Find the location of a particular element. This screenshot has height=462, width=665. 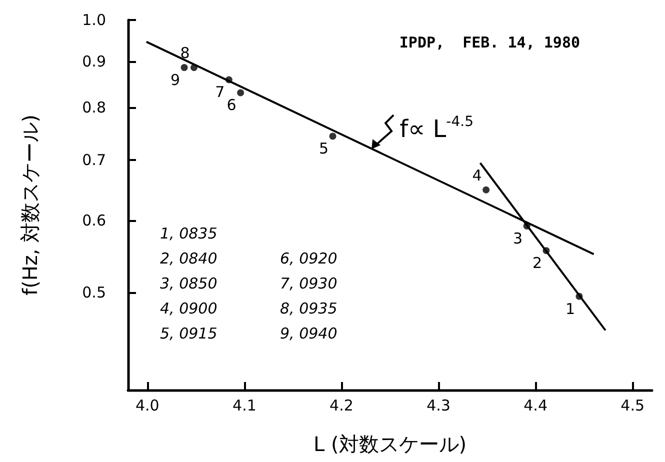

annotation: 9, 0940 is located at coordinates (309, 333).